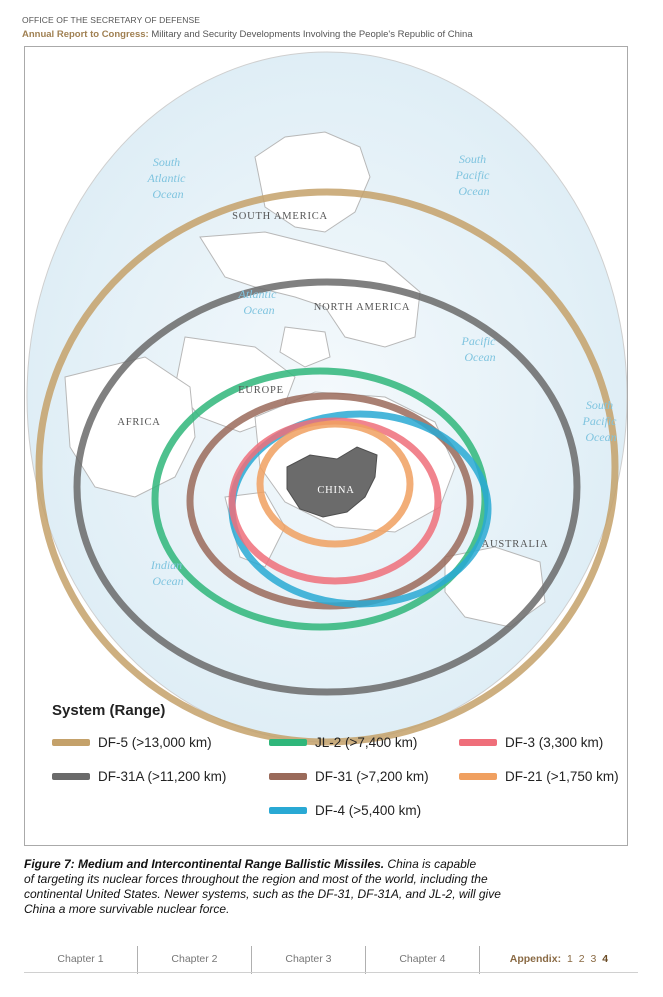 The height and width of the screenshot is (997, 663). What do you see at coordinates (85, 34) in the screenshot?
I see `report-prefix: Annual Report to Congress:` at bounding box center [85, 34].